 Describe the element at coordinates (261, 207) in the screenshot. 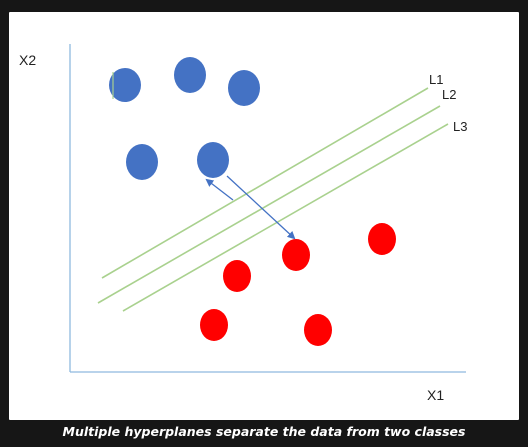

I see `margin-arrow-right` at that location.